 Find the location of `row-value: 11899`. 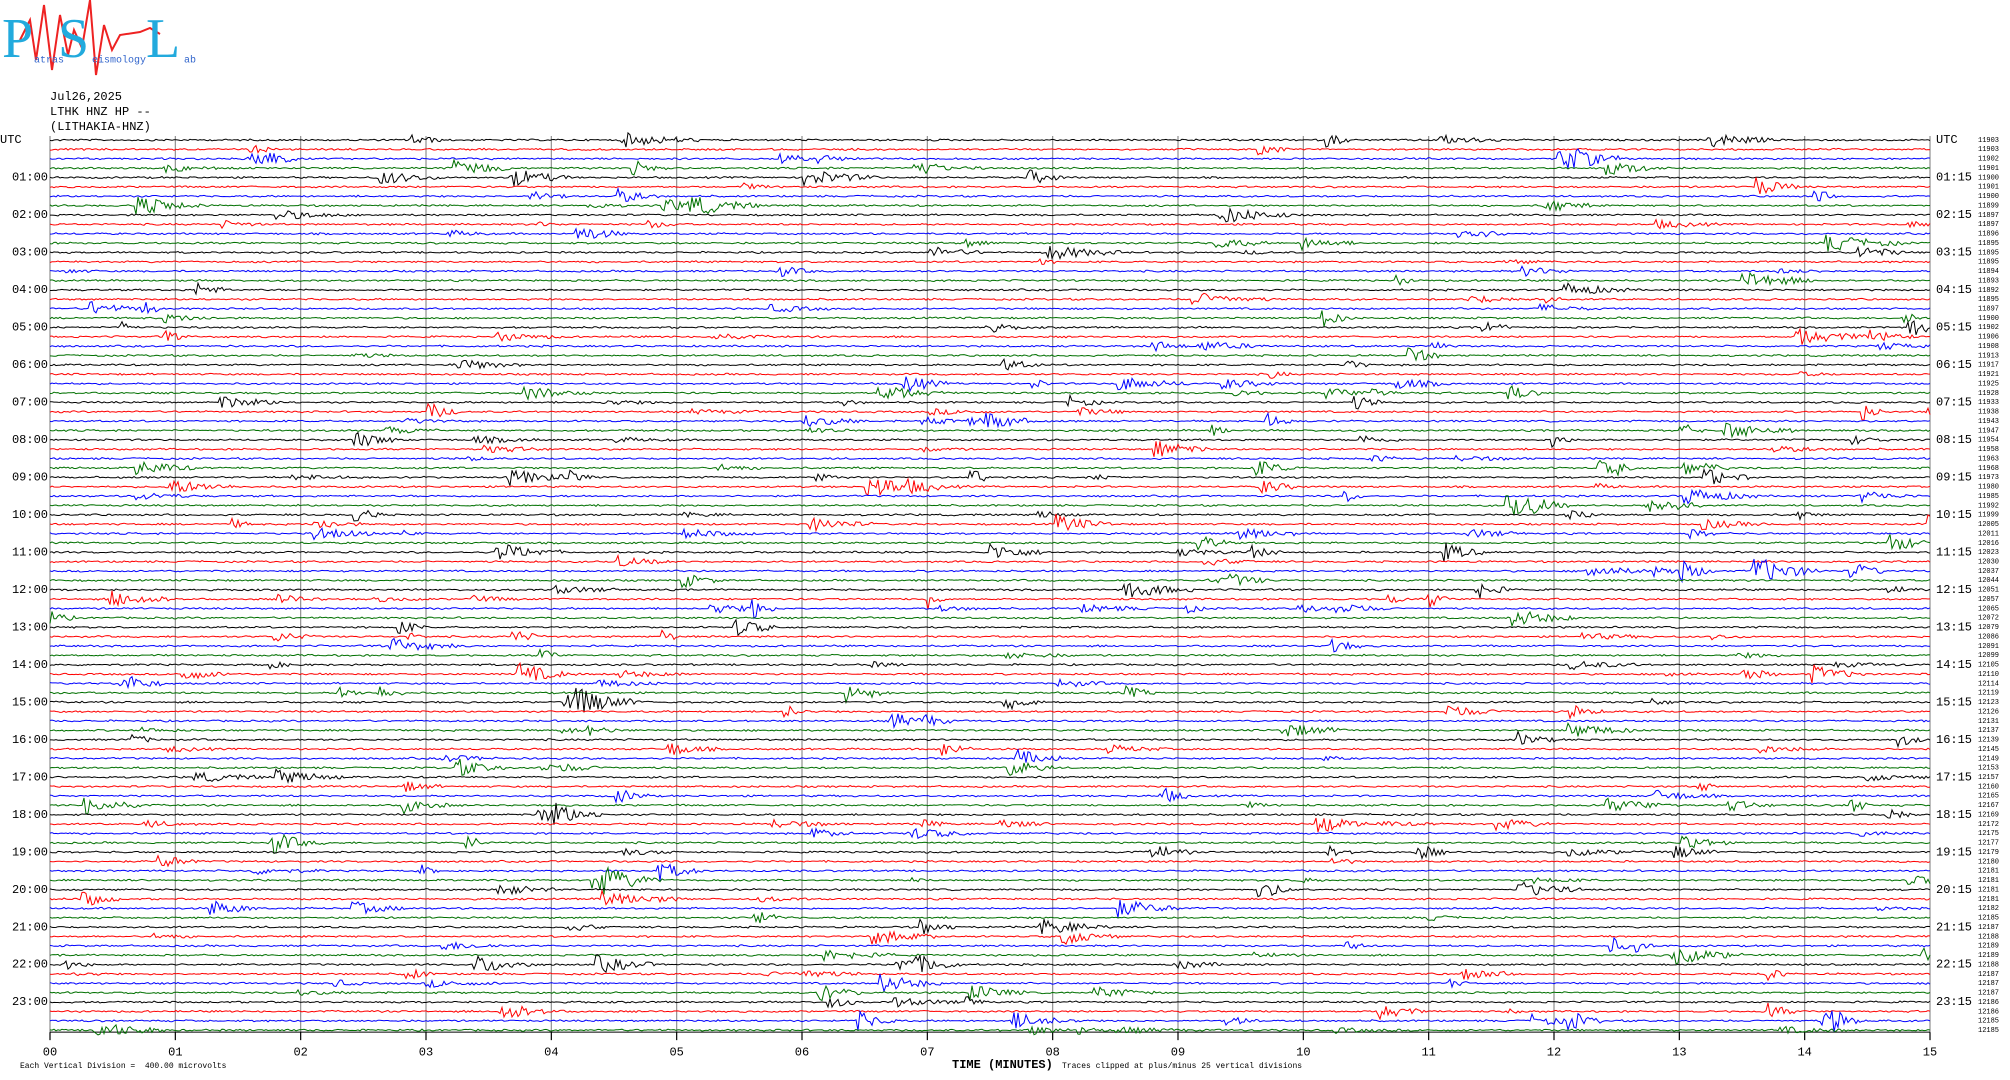

row-value: 11899 is located at coordinates (1988, 206).